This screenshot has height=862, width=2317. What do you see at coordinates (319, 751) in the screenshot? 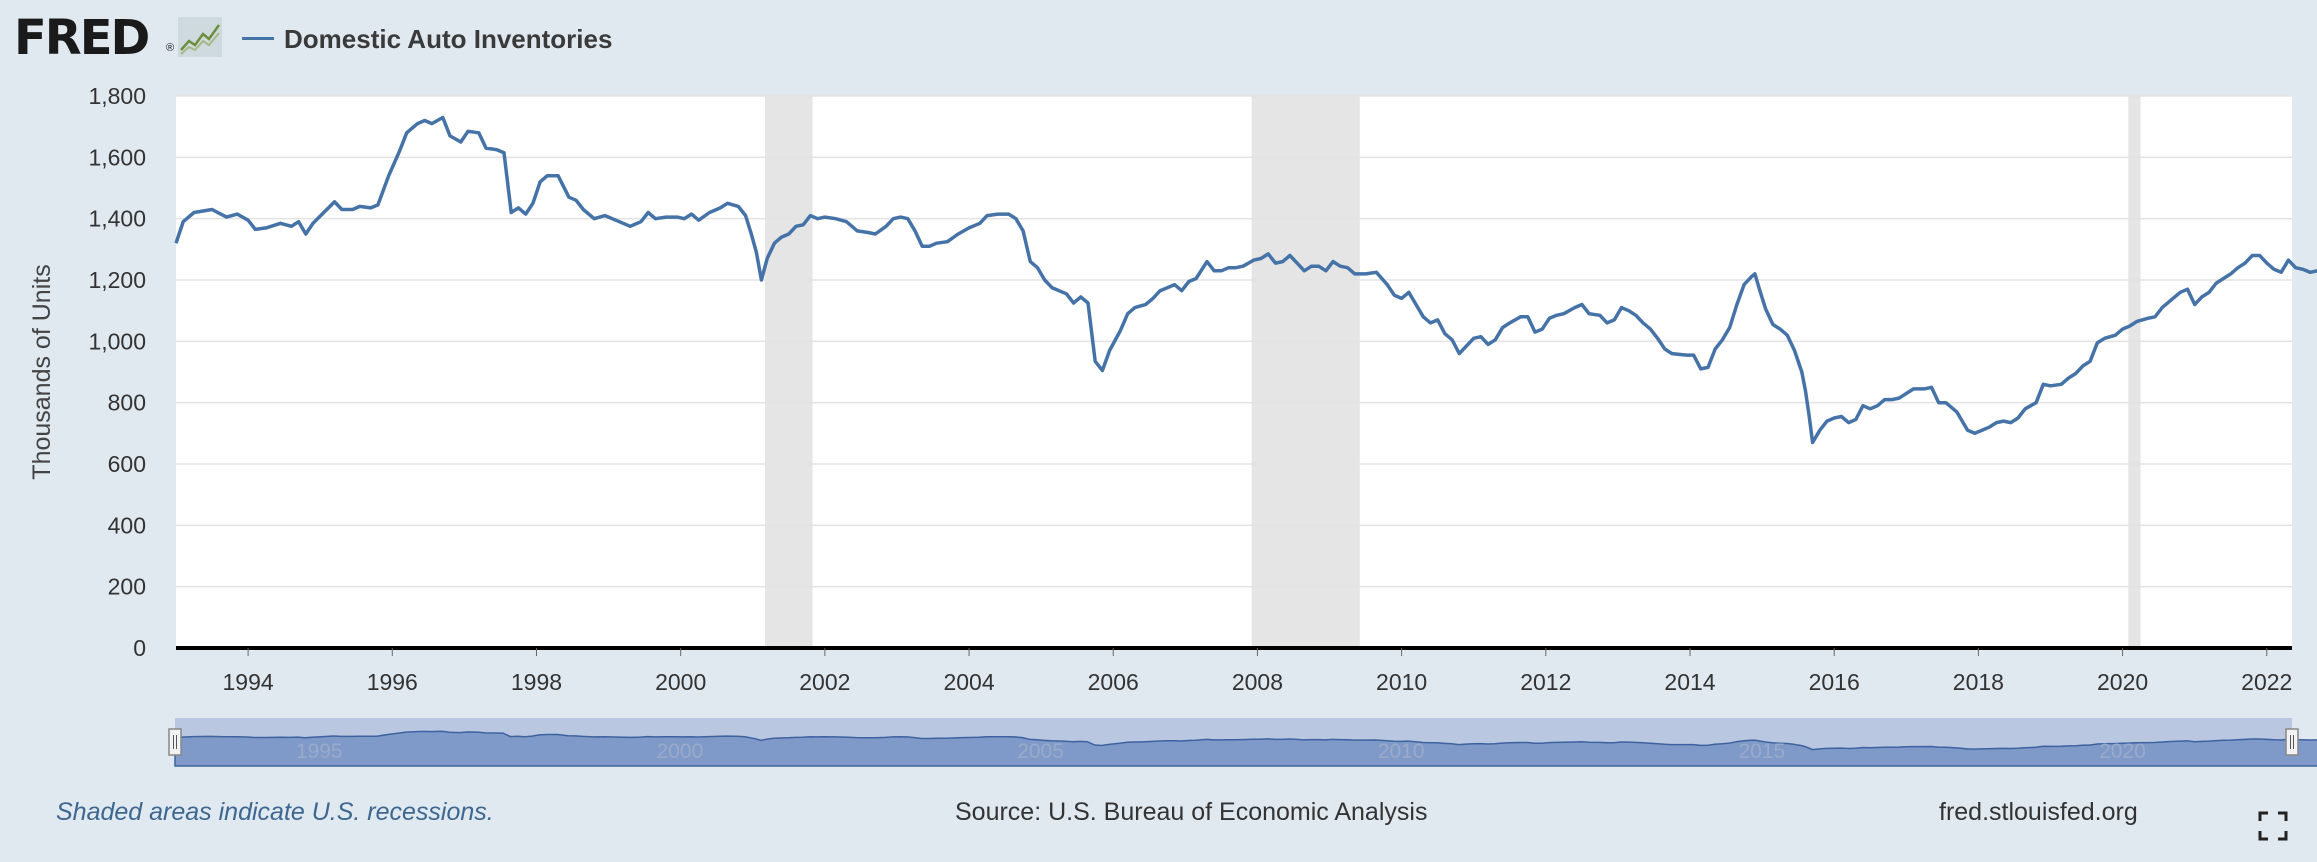
I see `navigator-label: 1995` at bounding box center [319, 751].